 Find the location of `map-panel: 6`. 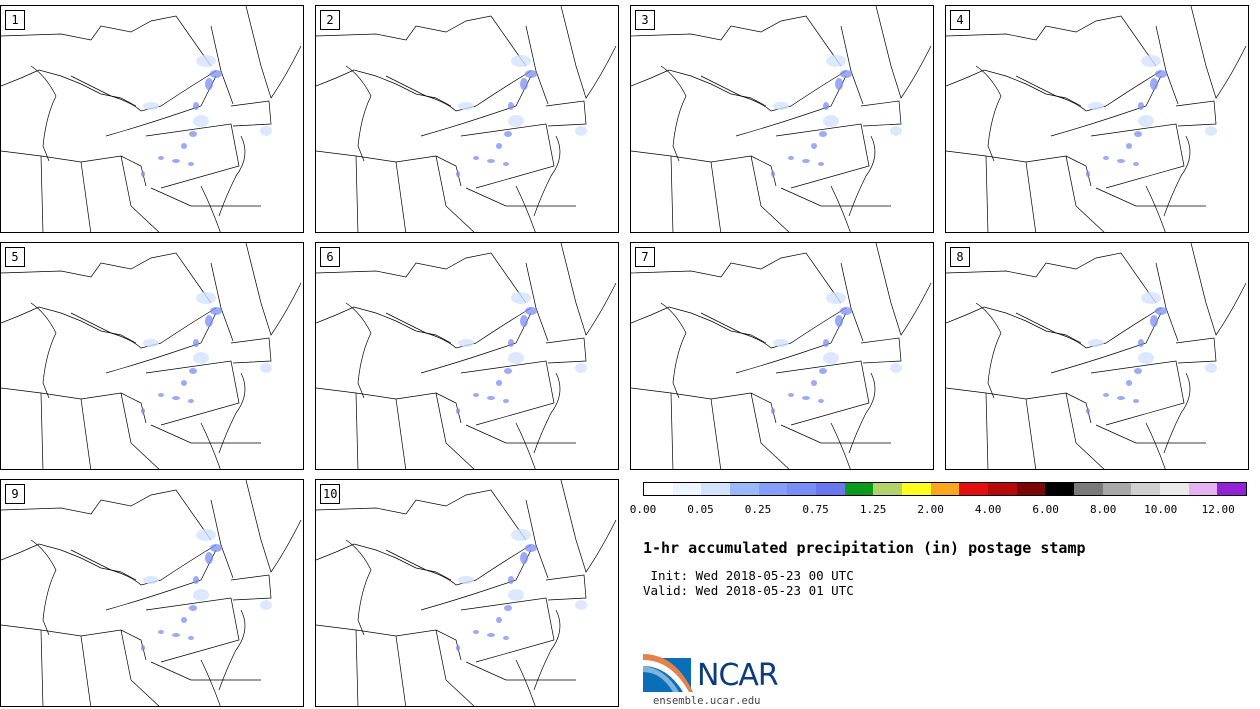

map-panel: 6 is located at coordinates (467, 356).